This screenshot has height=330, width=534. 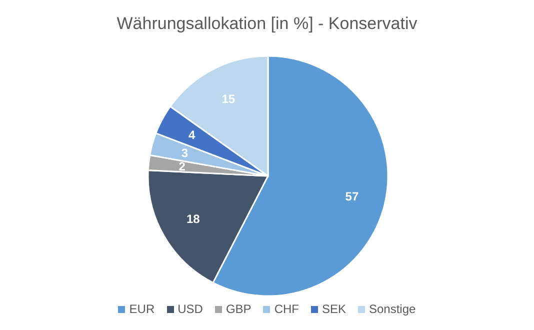 I want to click on data-label: 15, so click(x=229, y=99).